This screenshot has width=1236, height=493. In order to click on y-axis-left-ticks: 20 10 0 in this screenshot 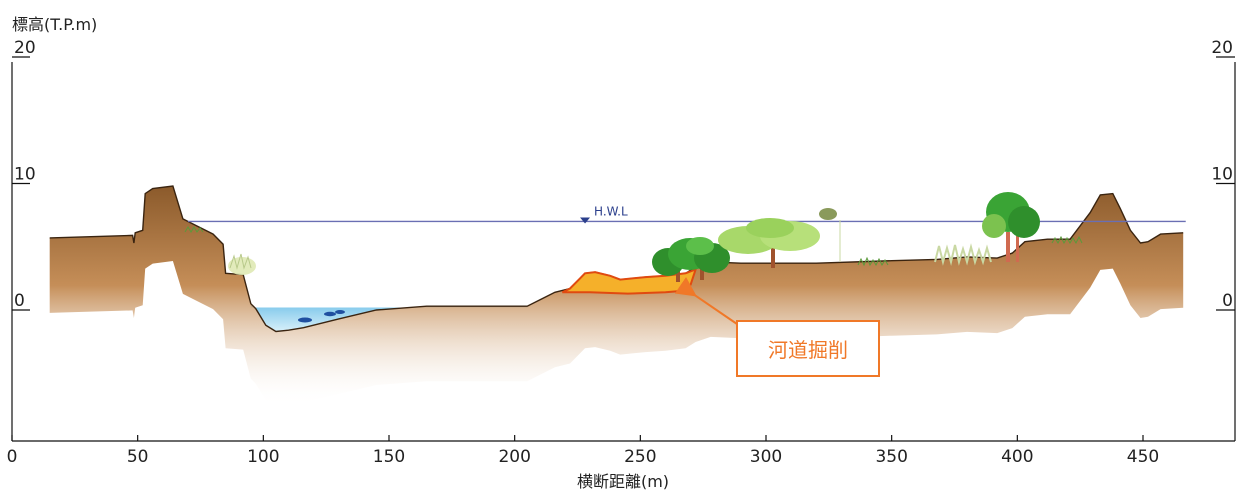, I will do `click(24, 174)`.